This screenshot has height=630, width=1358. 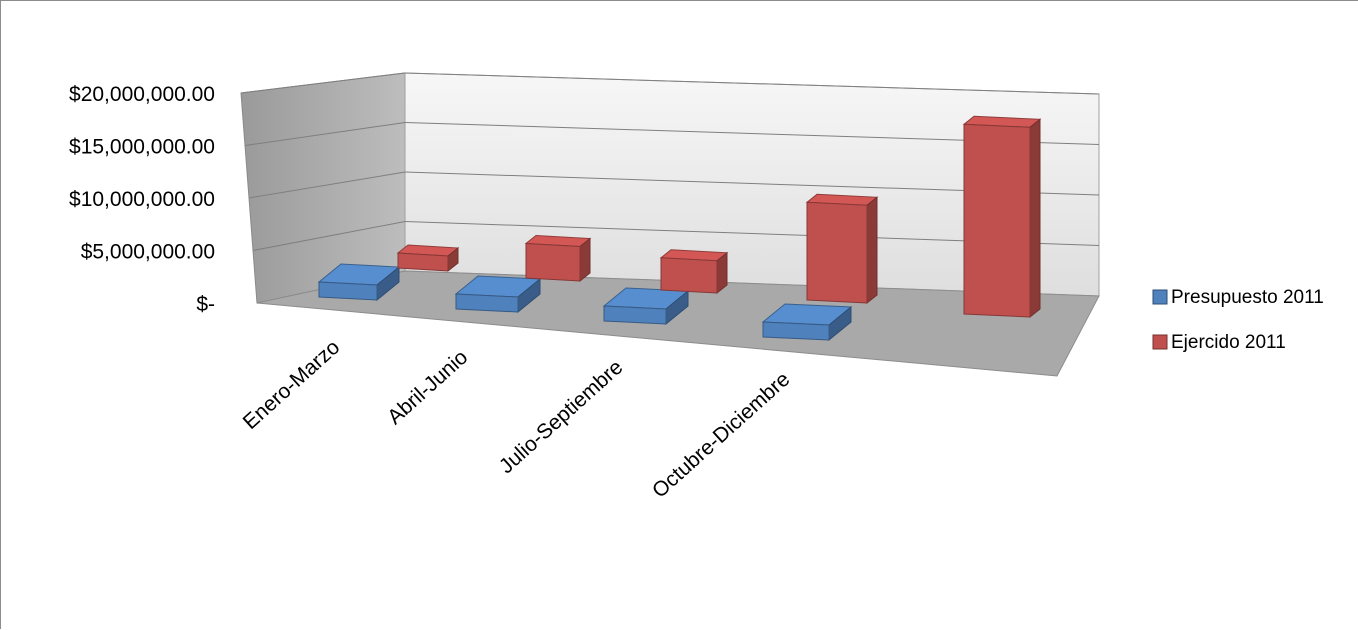 What do you see at coordinates (148, 252) in the screenshot?
I see `y-tick-label: $5,000,000.00` at bounding box center [148, 252].